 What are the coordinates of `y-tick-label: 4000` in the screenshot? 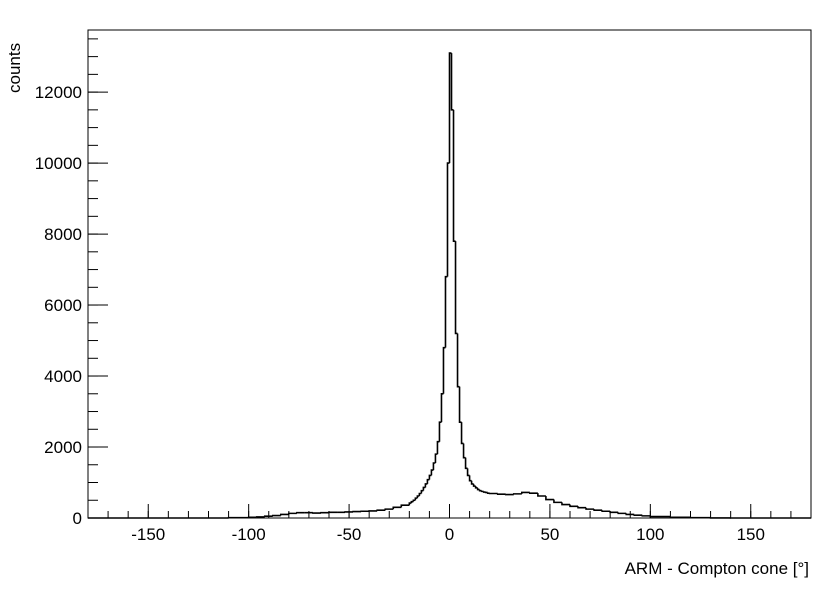 It's located at (63, 376).